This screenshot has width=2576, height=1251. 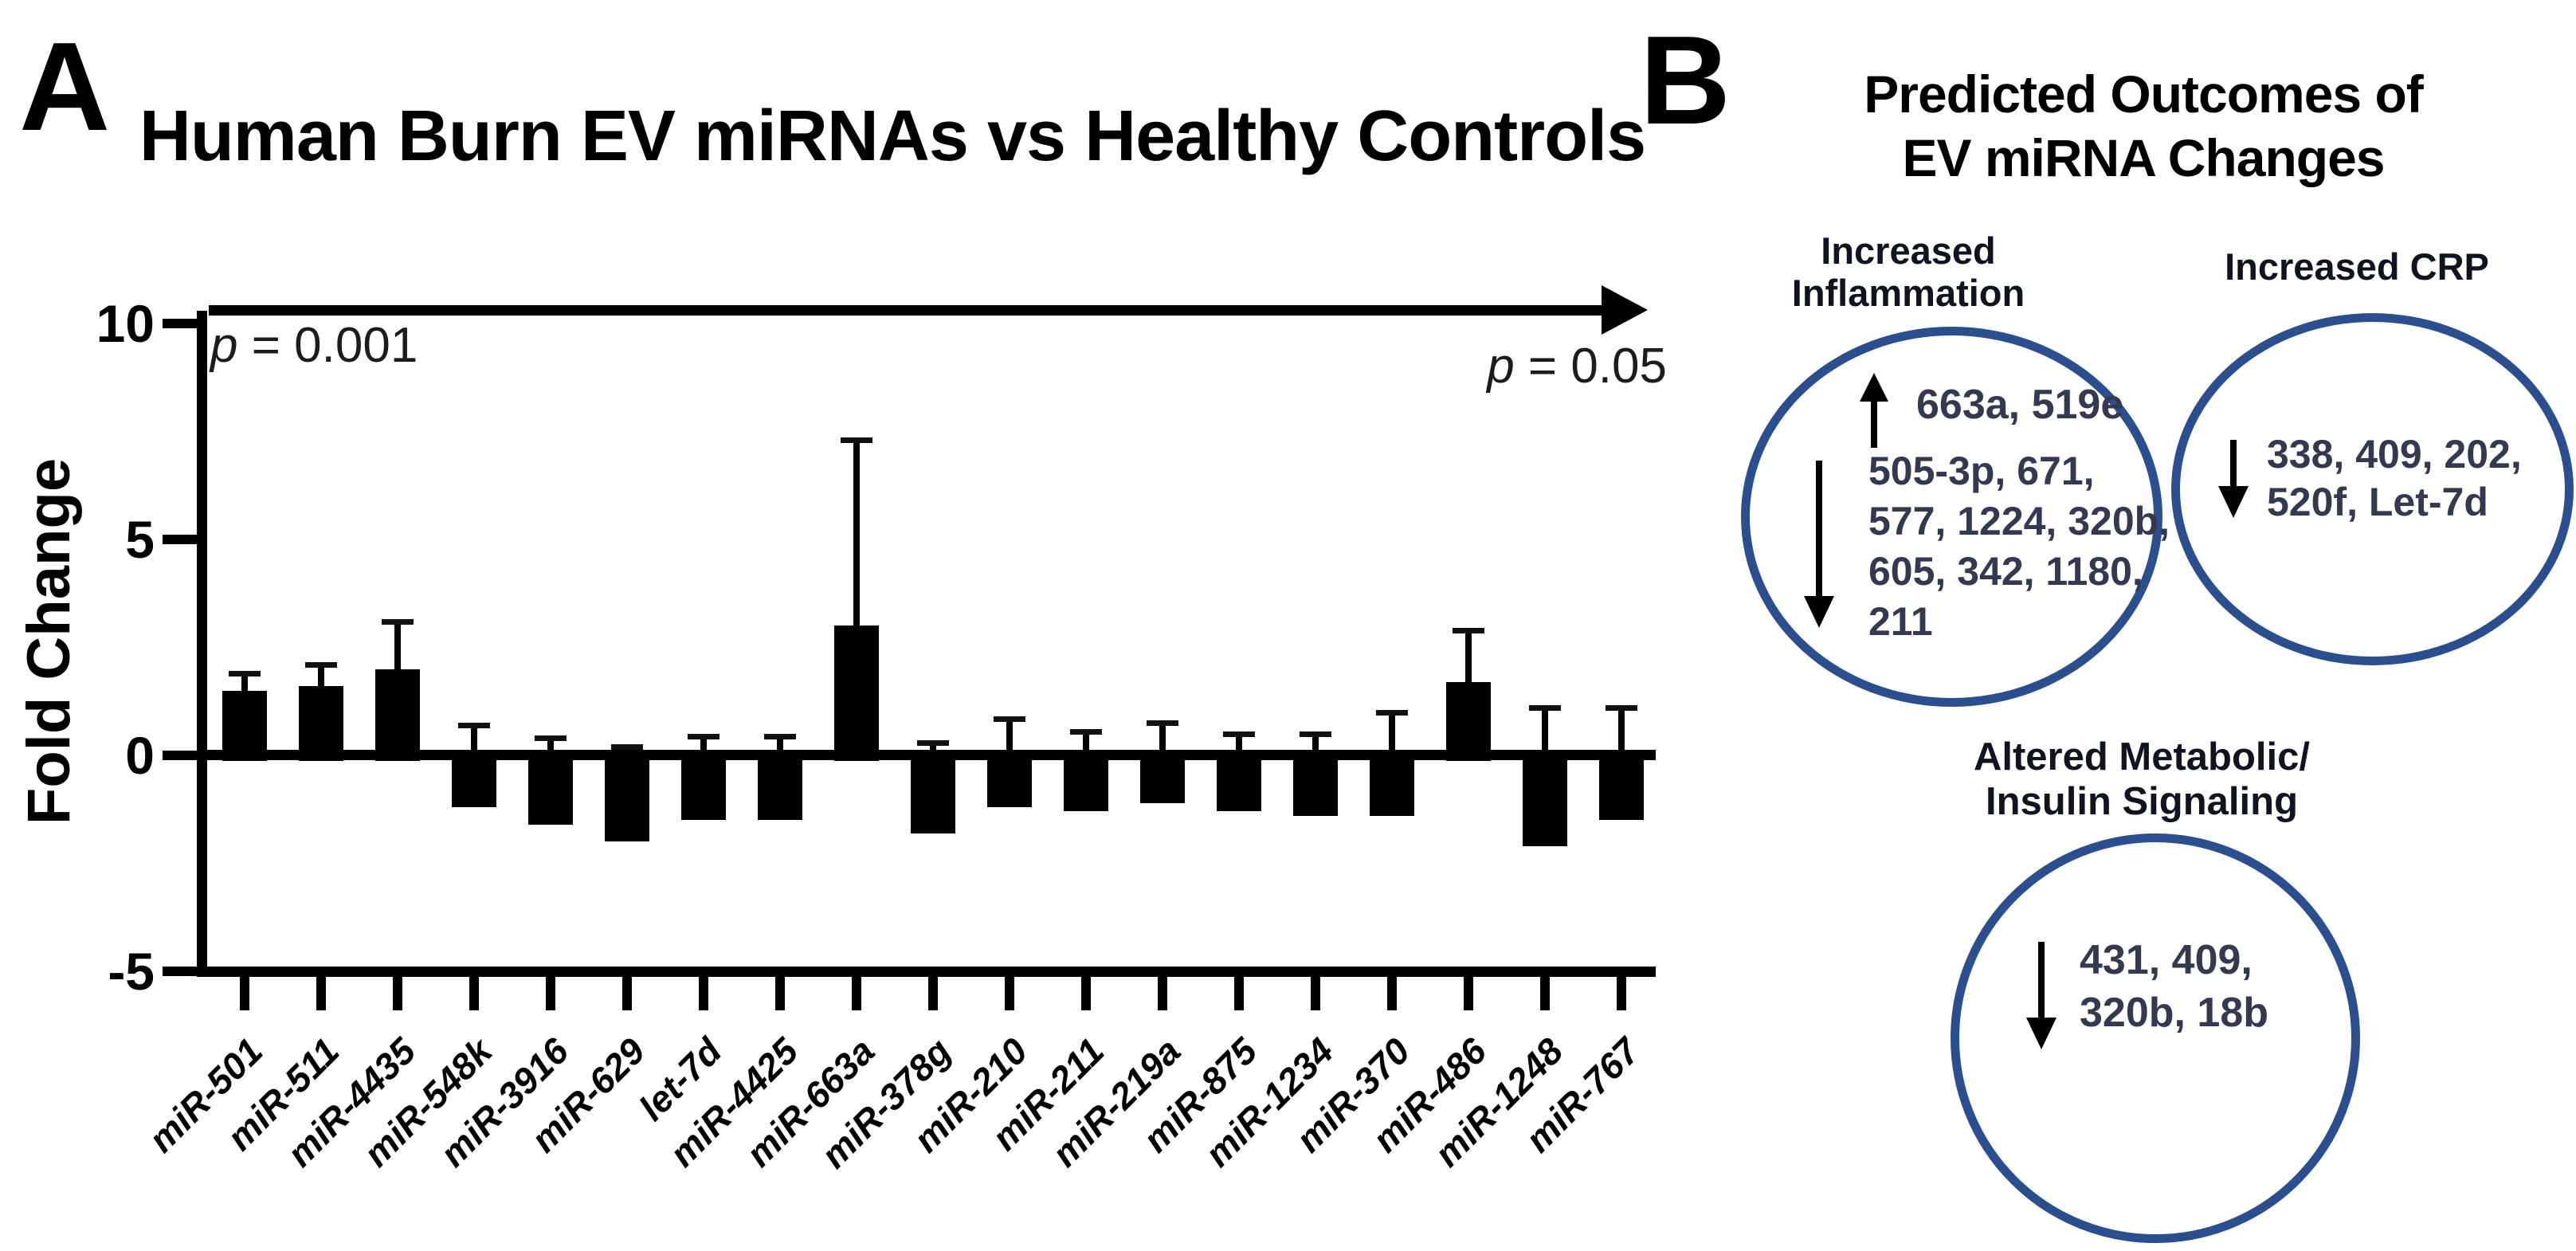 What do you see at coordinates (125, 323) in the screenshot?
I see `y-tick-label: 10` at bounding box center [125, 323].